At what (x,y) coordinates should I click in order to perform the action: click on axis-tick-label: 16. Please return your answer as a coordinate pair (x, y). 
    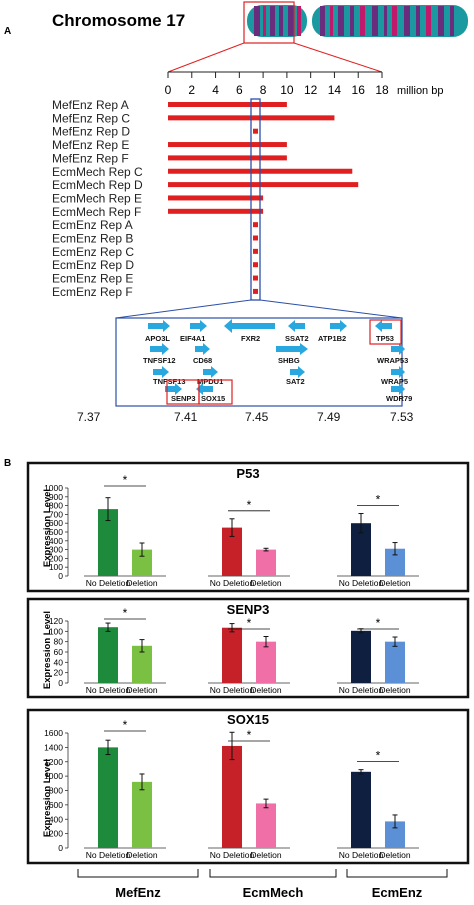
    Looking at the image, I should click on (359, 90).